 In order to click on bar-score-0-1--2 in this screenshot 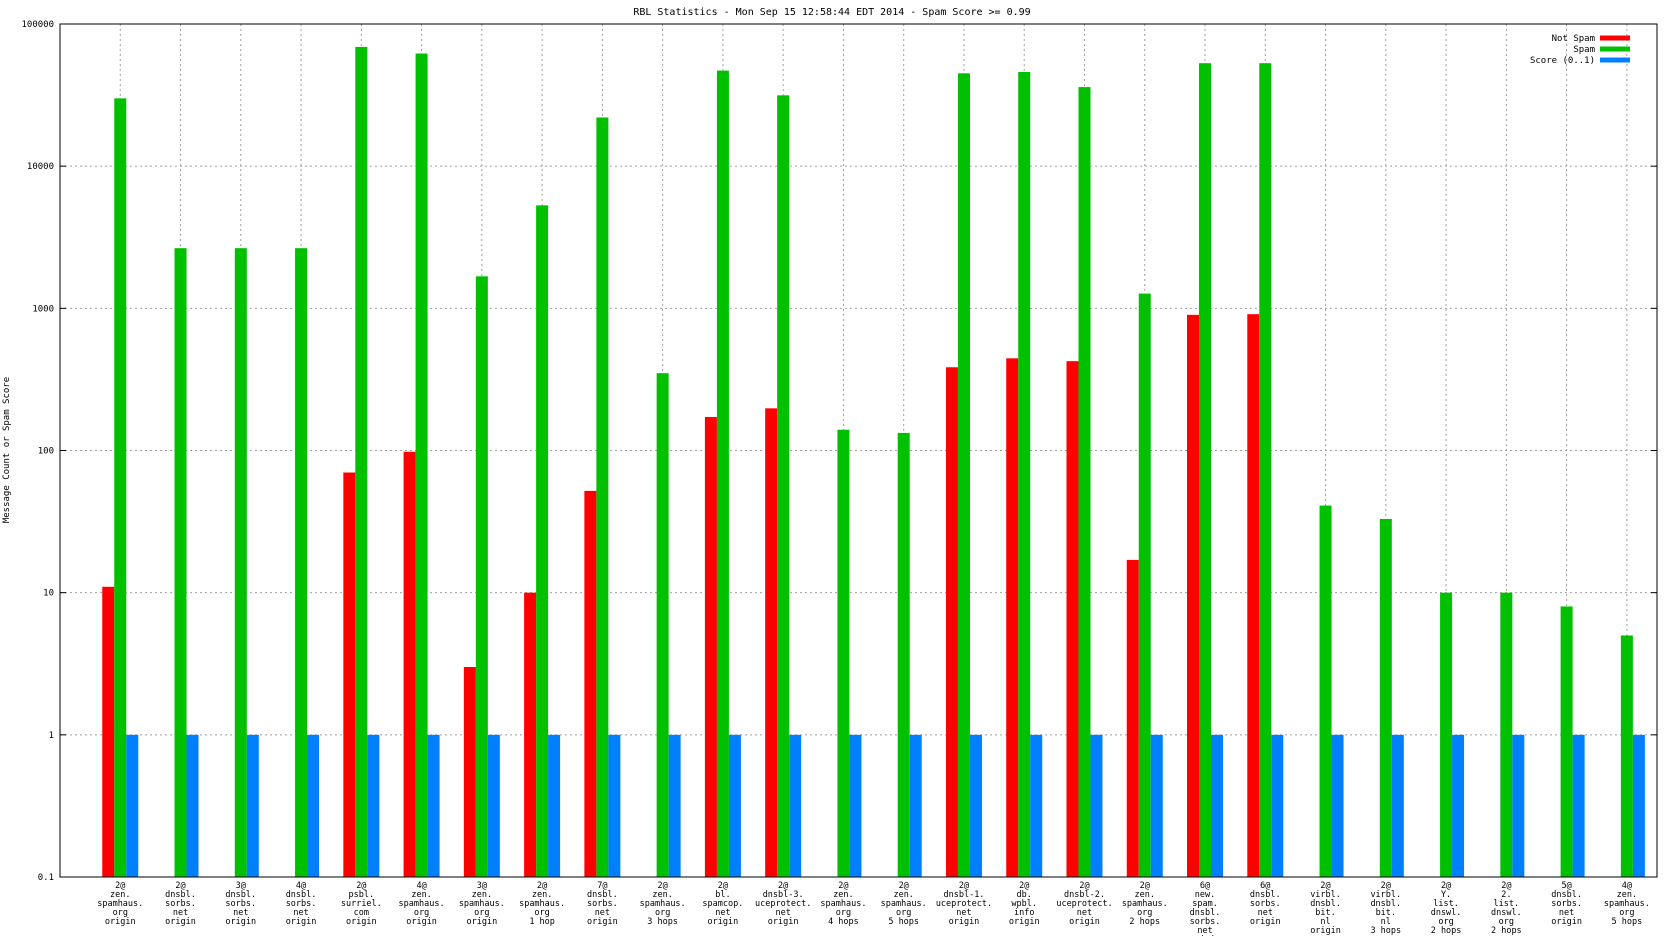, I will do `click(192, 805)`.